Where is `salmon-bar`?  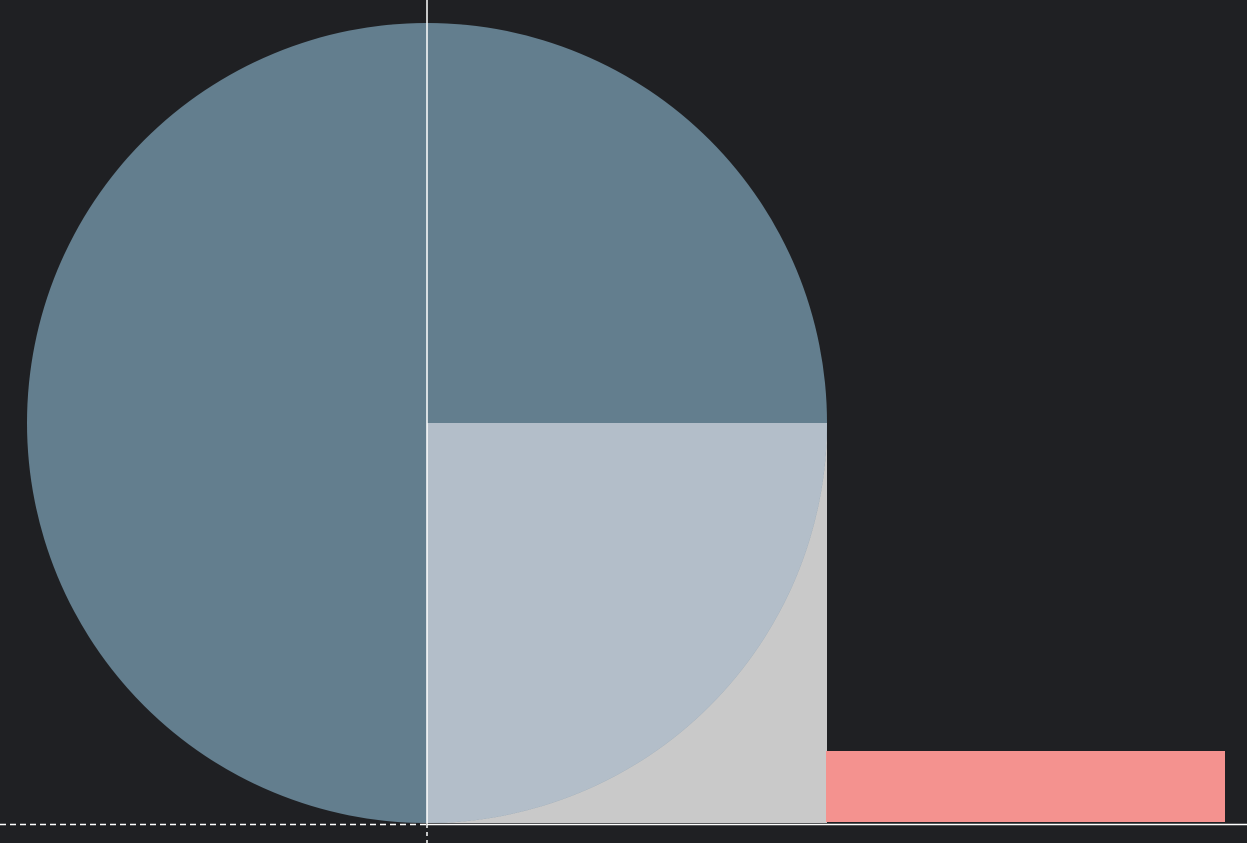
salmon-bar is located at coordinates (1025, 786).